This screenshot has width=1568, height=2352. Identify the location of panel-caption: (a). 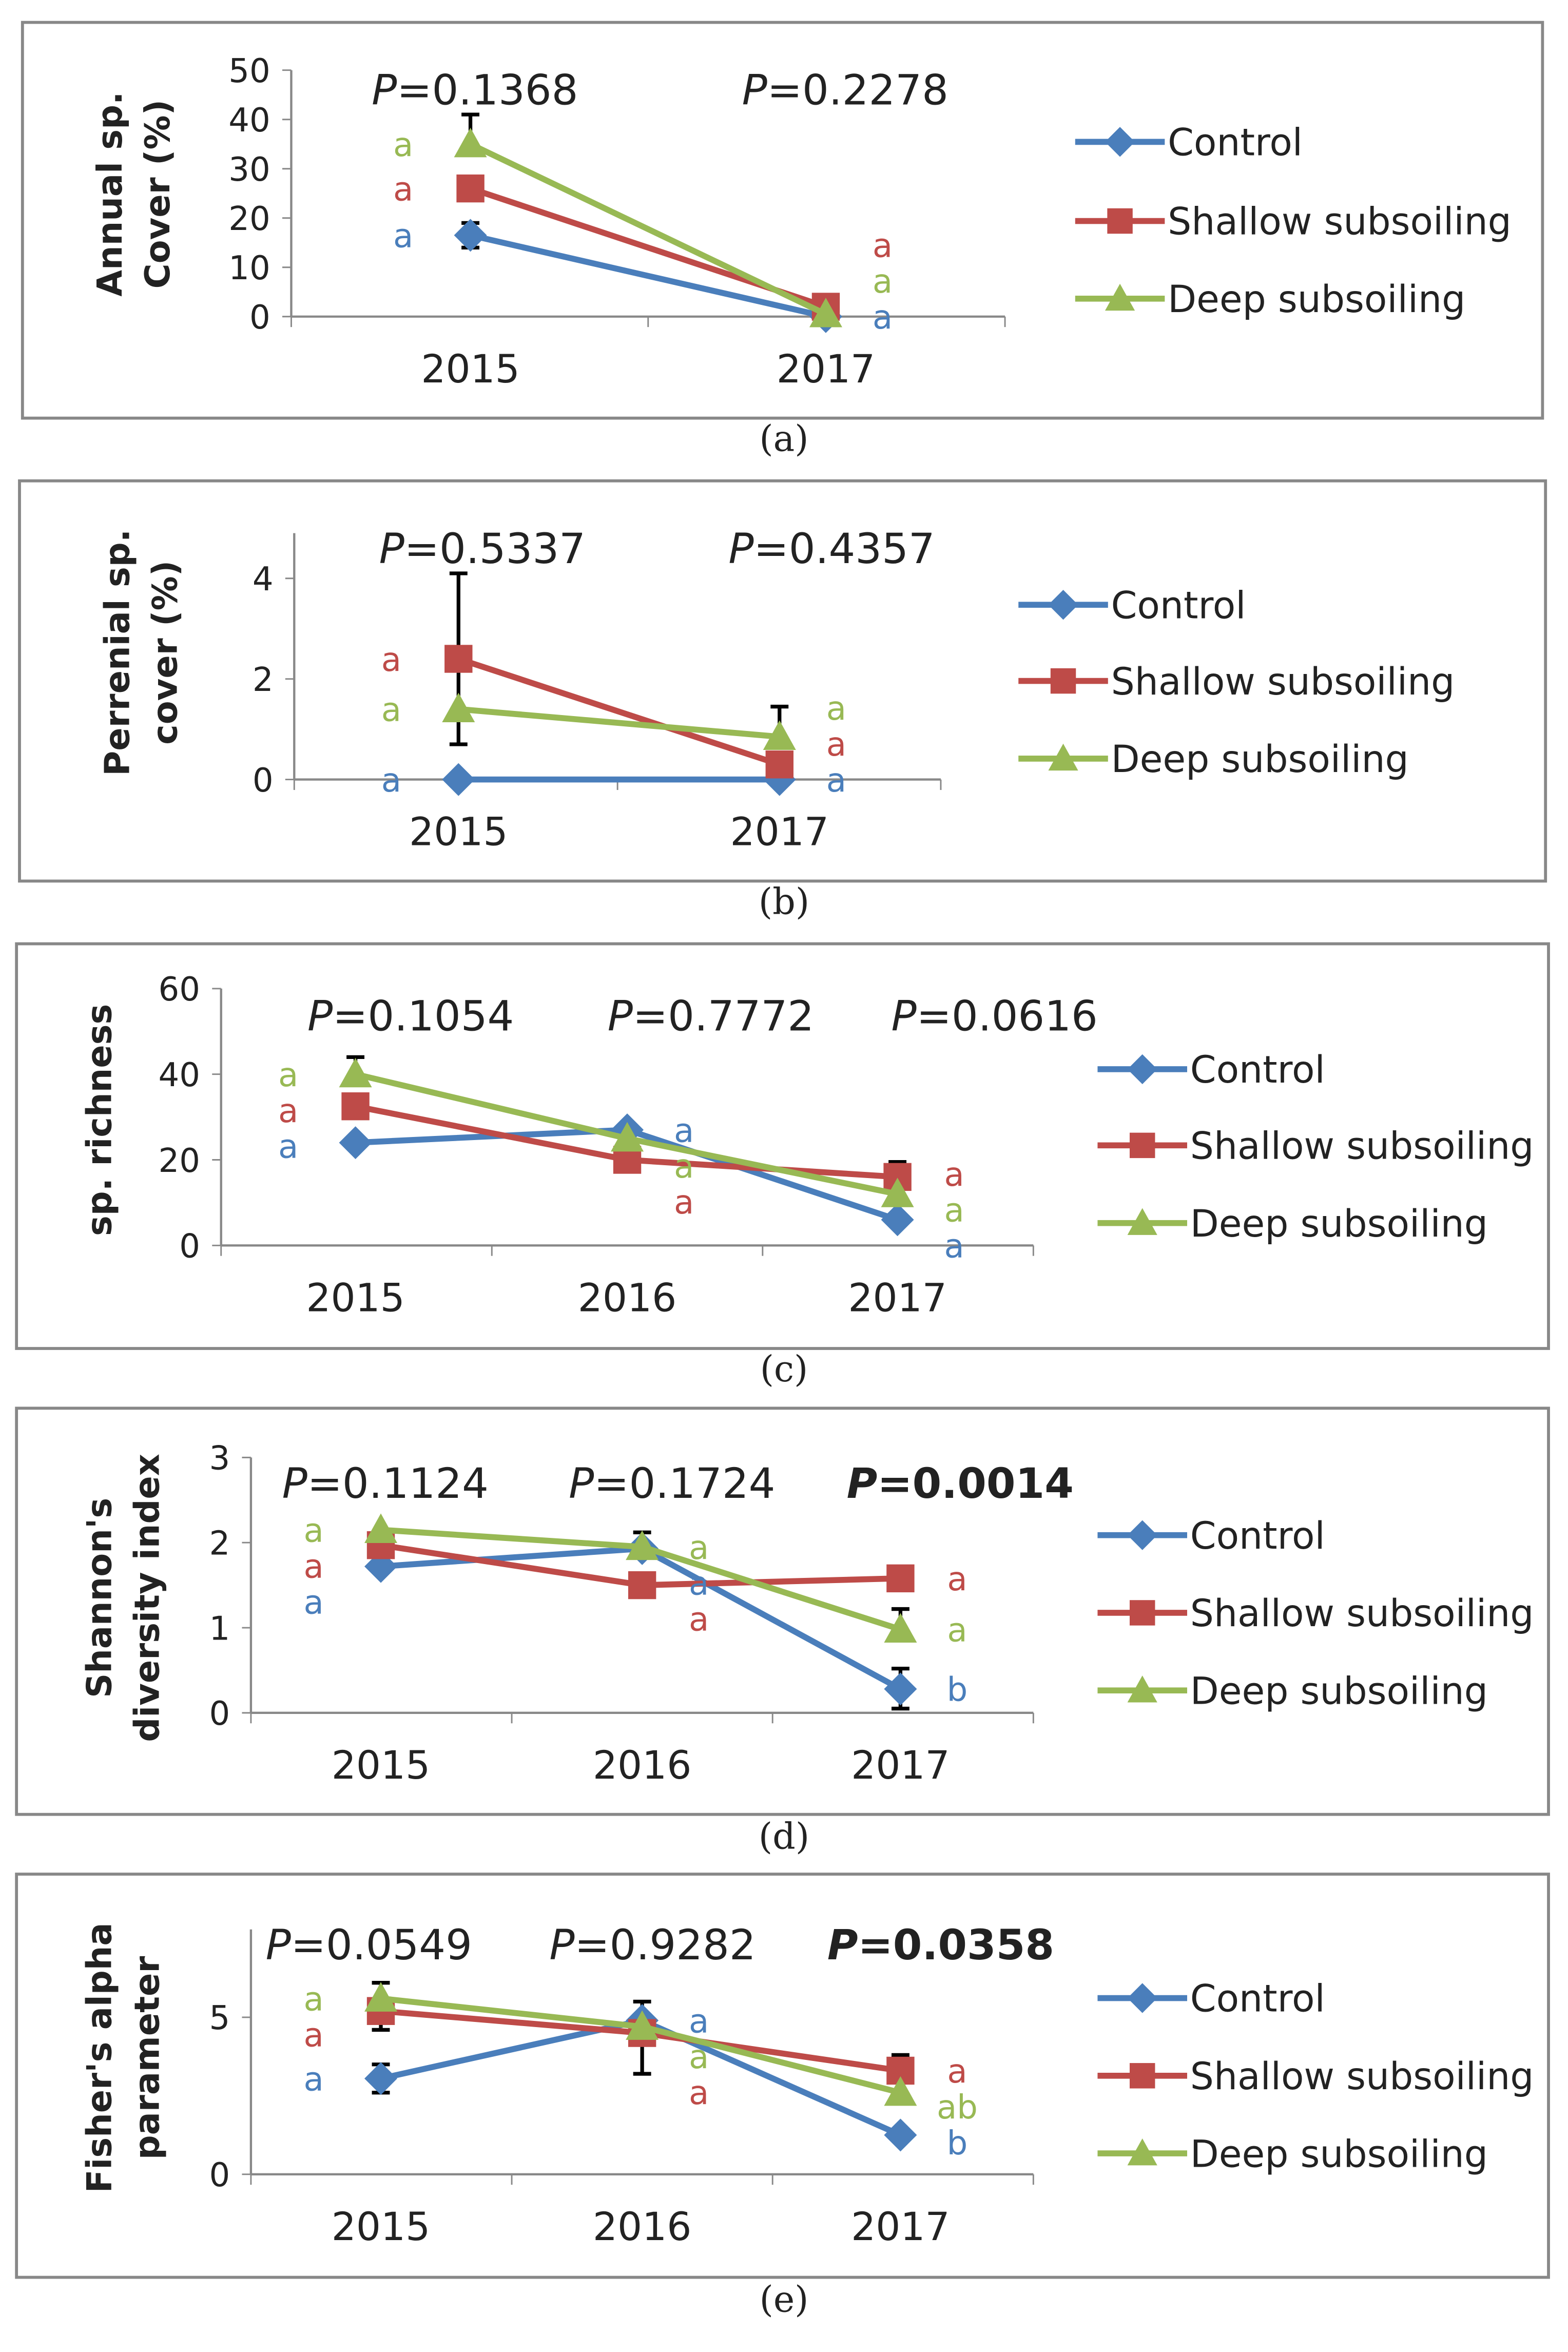
(783, 439).